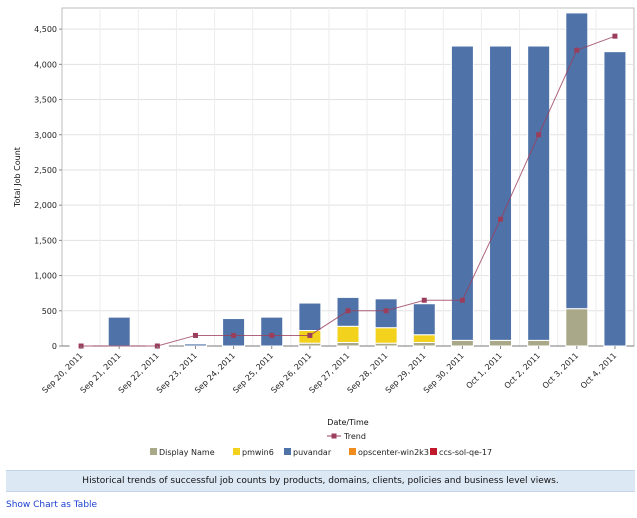 This screenshot has width=637, height=518. Describe the element at coordinates (49, 311) in the screenshot. I see `y-tick-label: 500` at that location.